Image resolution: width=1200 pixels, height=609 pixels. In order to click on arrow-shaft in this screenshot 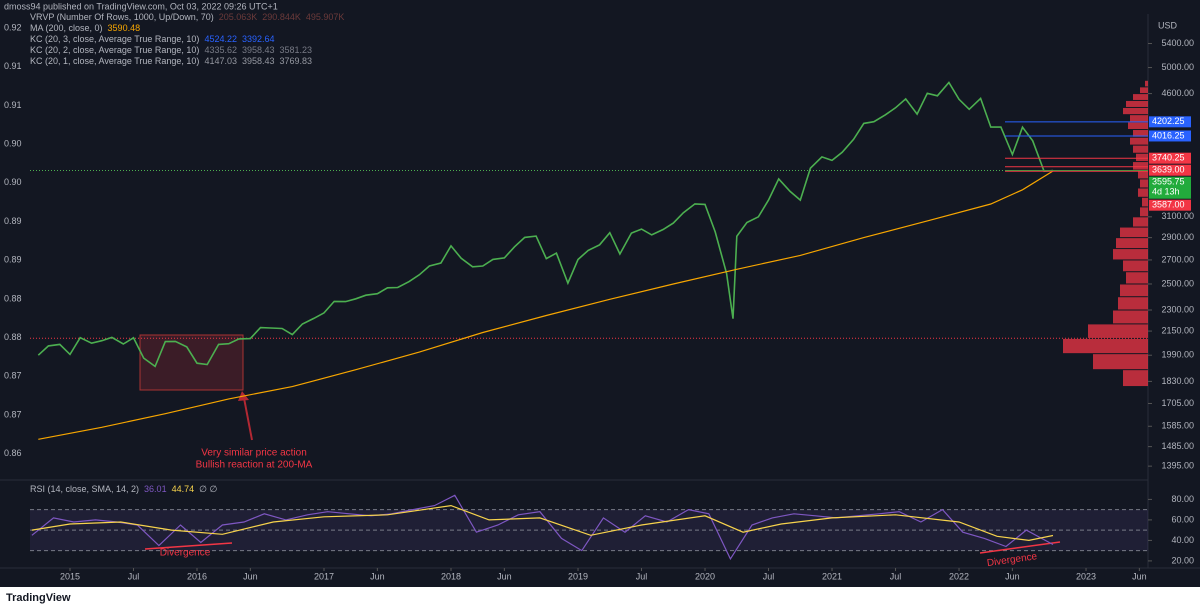, I will do `click(248, 419)`.